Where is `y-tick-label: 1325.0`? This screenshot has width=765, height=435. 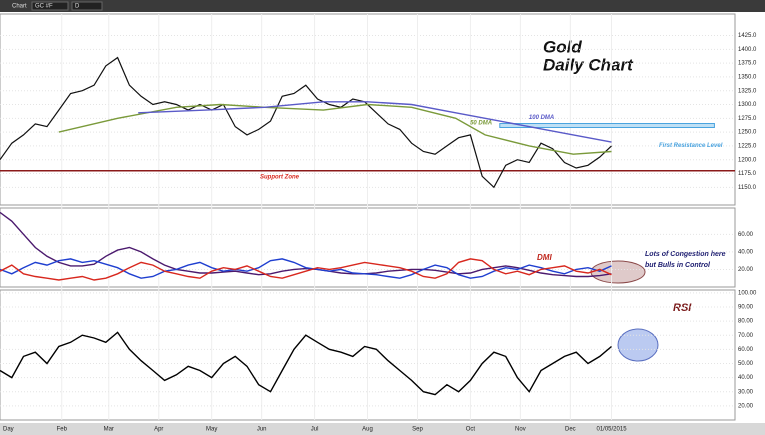
y-tick-label: 1325.0 is located at coordinates (747, 91).